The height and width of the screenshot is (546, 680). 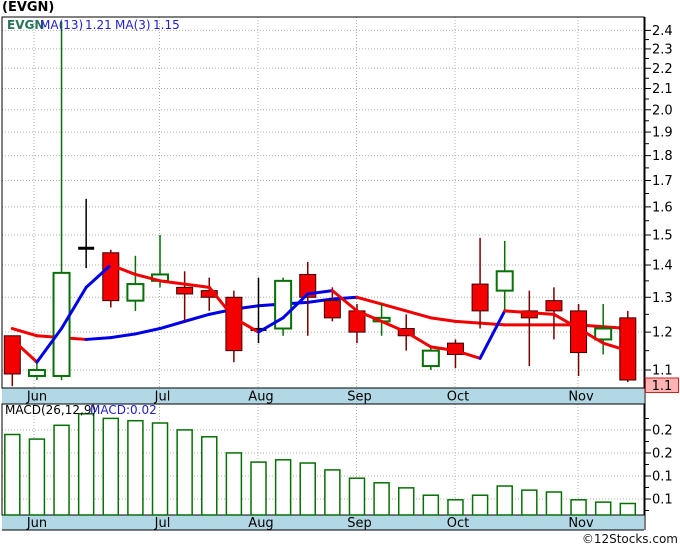 I want to click on legend-ma13-label: MA(13), so click(x=61, y=25).